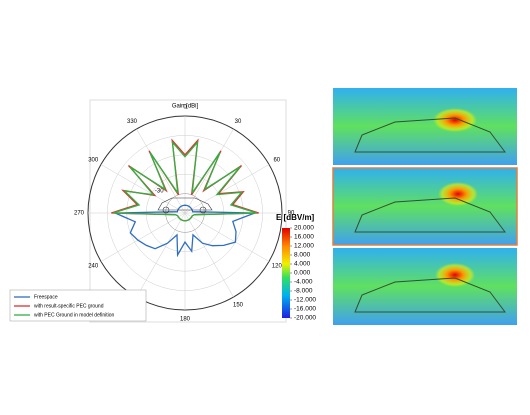 The width and height of the screenshot is (530, 415). Describe the element at coordinates (295, 217) in the screenshot. I see `colorbar-title: E [dBV/m]` at that location.